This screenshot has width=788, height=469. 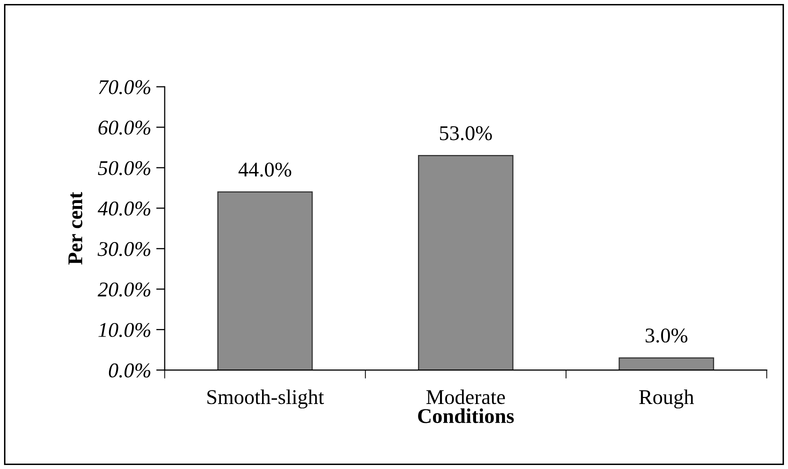 What do you see at coordinates (129, 370) in the screenshot?
I see `y-tick-label: 0.0%` at bounding box center [129, 370].